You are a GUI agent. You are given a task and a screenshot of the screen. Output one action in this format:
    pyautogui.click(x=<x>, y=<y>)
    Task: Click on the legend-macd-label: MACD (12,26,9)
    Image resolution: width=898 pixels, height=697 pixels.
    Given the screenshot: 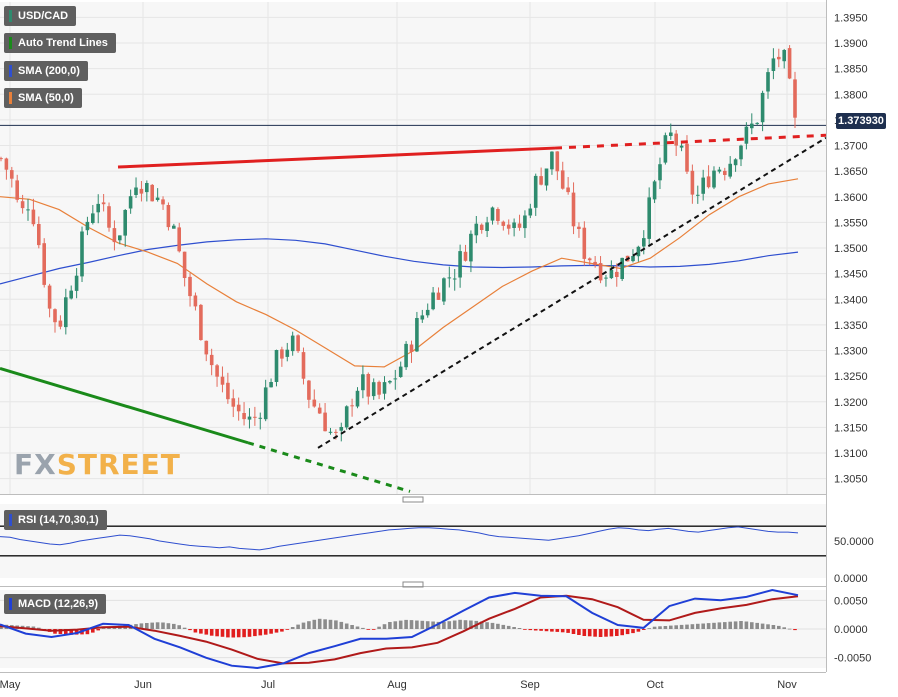 What is the action you would take?
    pyautogui.click(x=58, y=604)
    